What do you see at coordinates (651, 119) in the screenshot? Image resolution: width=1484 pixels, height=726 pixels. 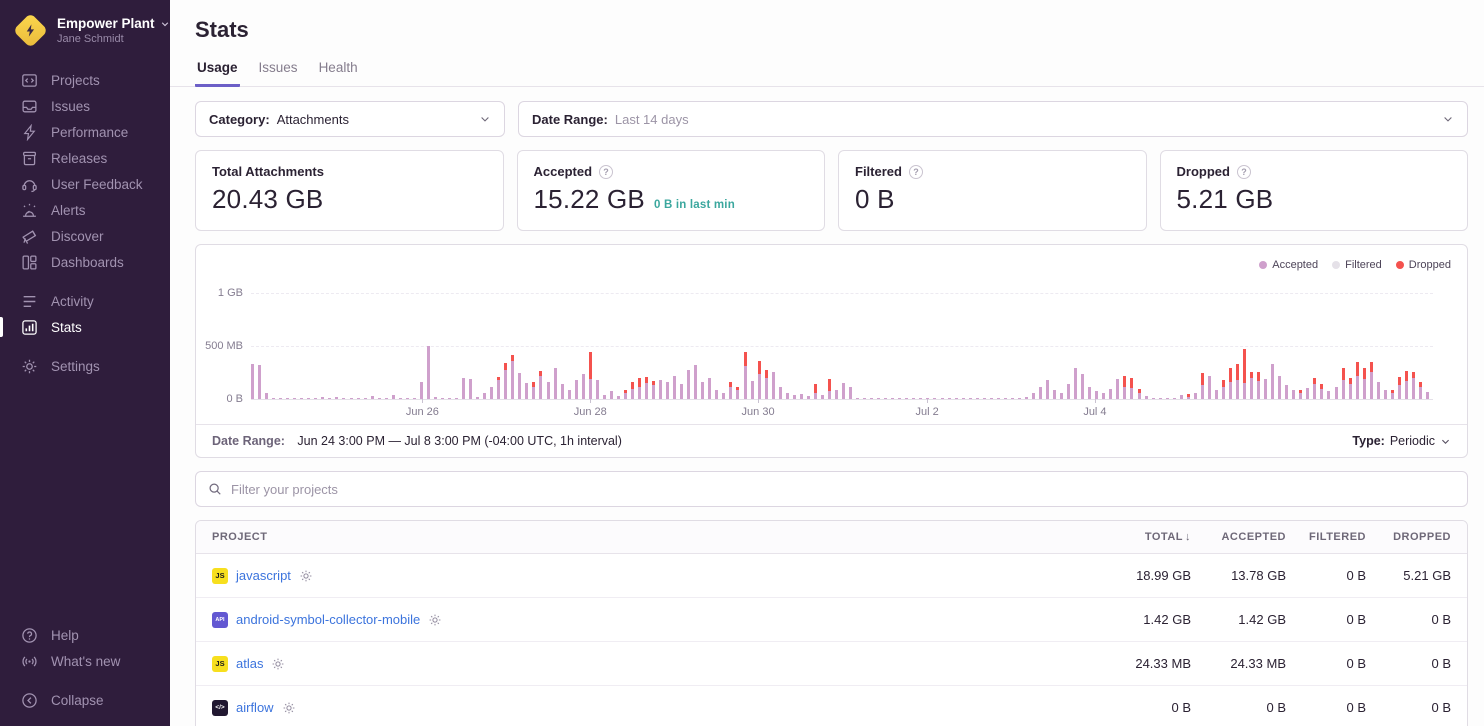 I see `date-range-value: Last 14 days` at bounding box center [651, 119].